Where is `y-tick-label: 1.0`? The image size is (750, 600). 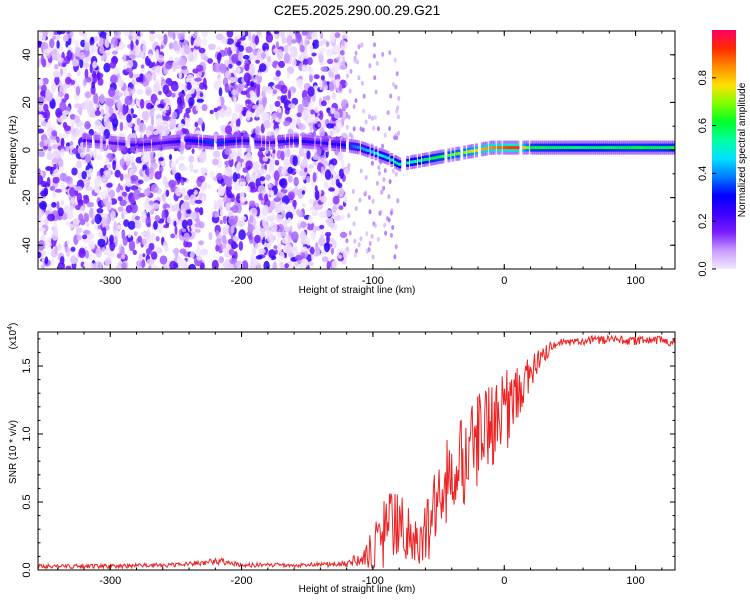 y-tick-label: 1.0 is located at coordinates (27, 433).